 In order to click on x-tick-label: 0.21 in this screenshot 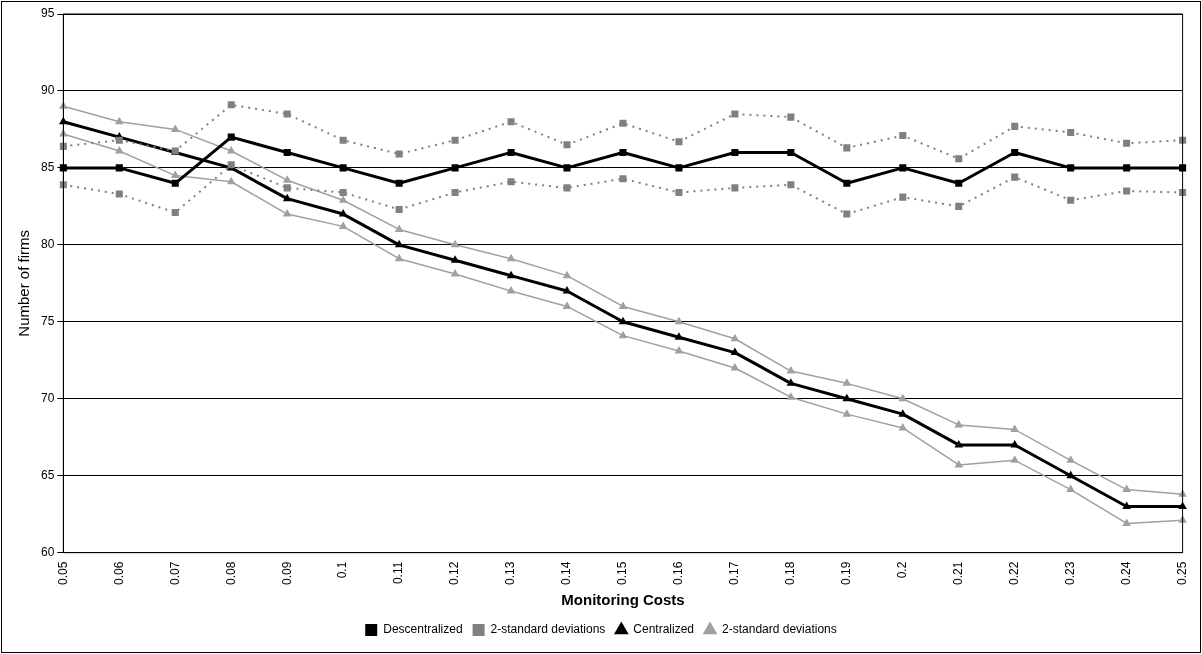, I will do `click(958, 573)`.